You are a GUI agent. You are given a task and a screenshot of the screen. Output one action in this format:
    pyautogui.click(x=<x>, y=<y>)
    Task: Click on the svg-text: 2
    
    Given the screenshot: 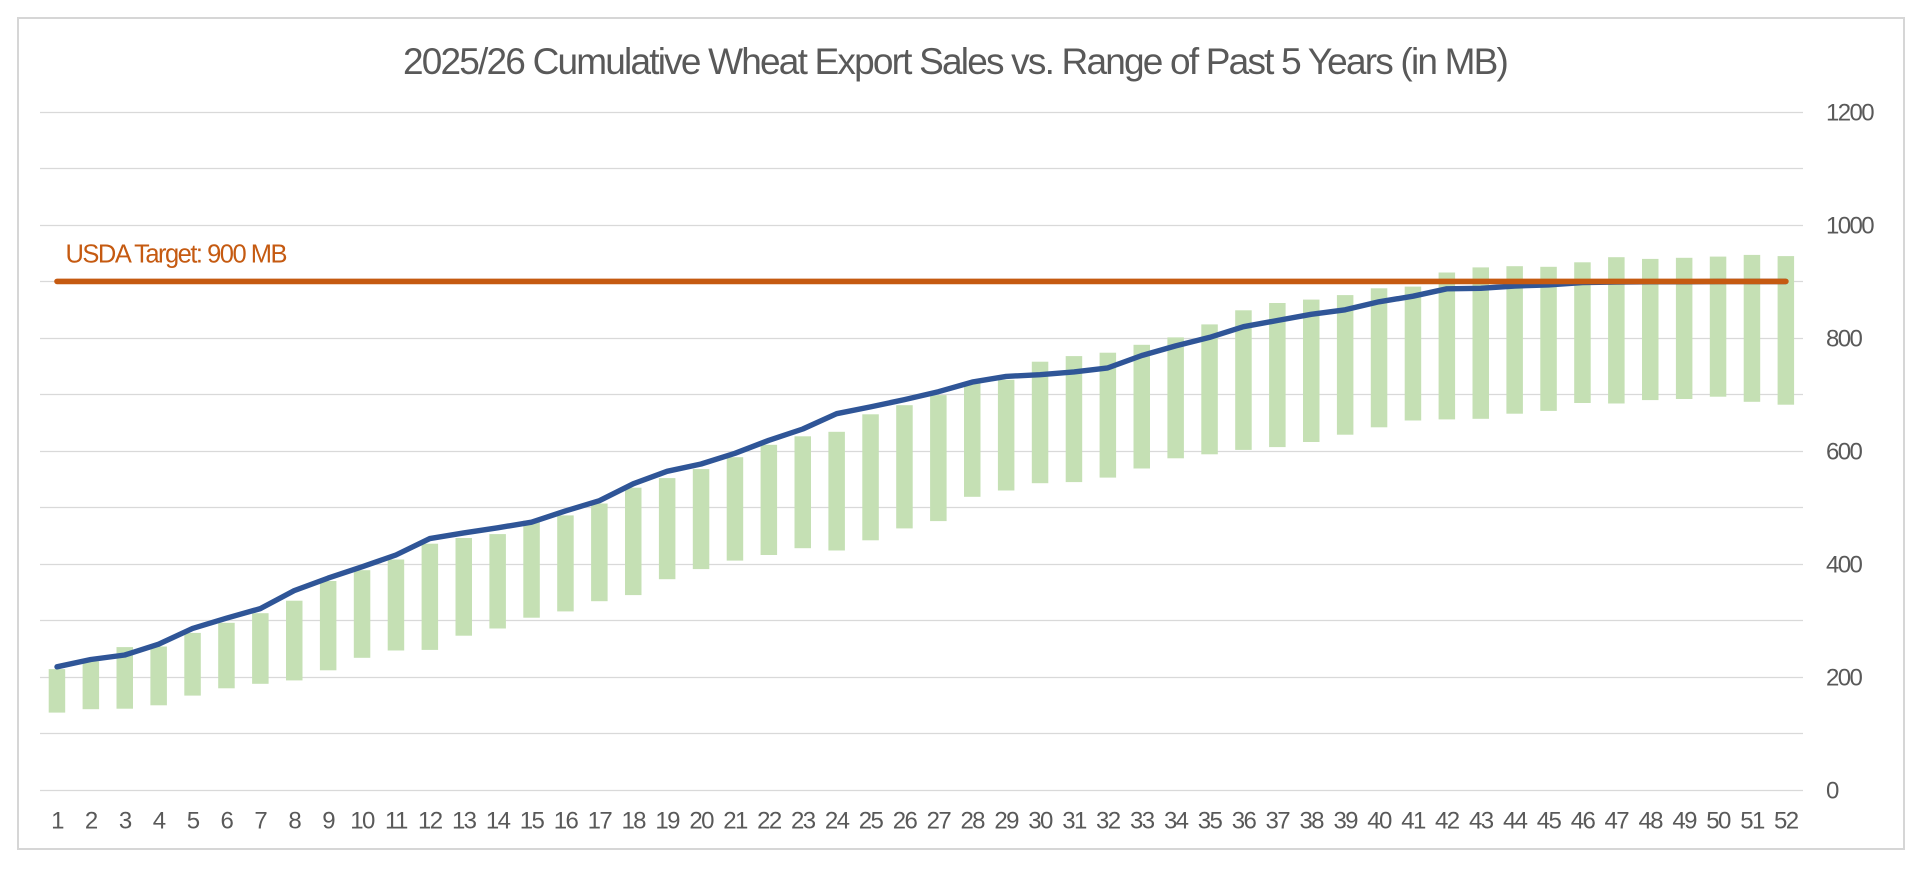 What is the action you would take?
    pyautogui.click(x=91, y=821)
    